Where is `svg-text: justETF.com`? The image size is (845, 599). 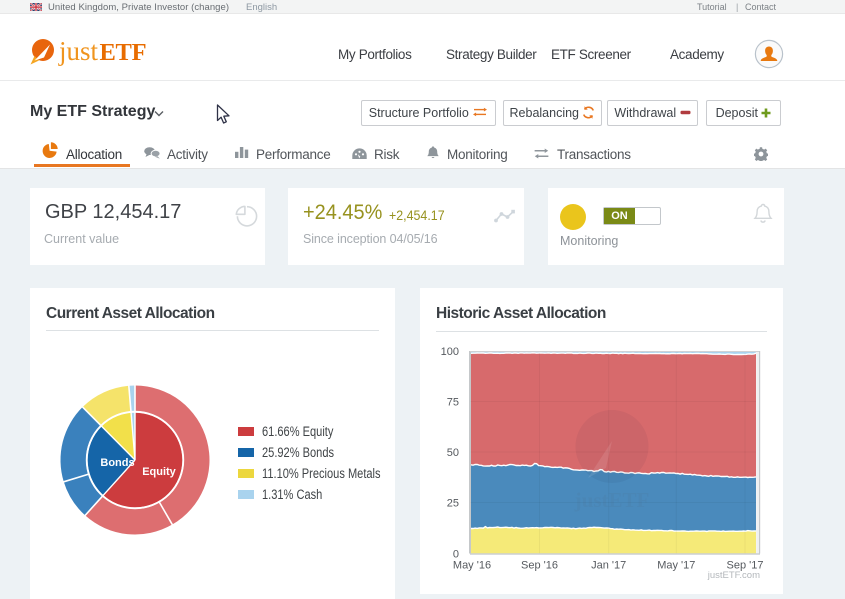 svg-text: justETF.com is located at coordinates (733, 575).